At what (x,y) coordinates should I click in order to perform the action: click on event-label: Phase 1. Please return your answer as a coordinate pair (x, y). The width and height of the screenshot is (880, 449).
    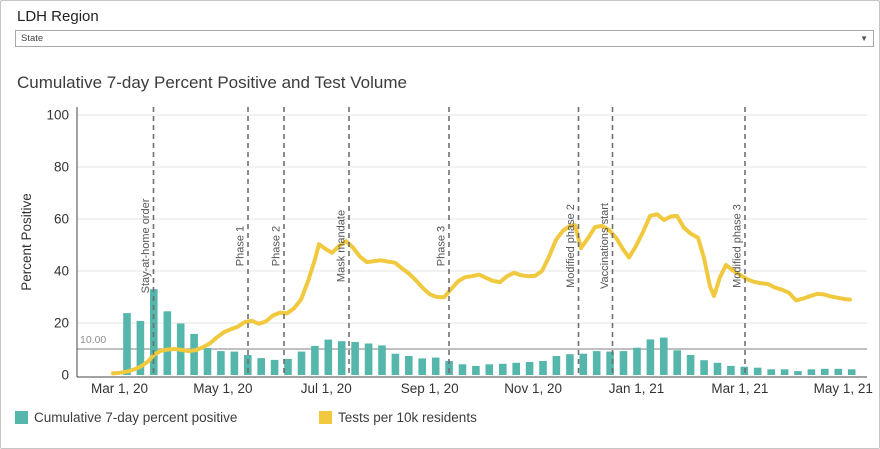
    Looking at the image, I should click on (241, 246).